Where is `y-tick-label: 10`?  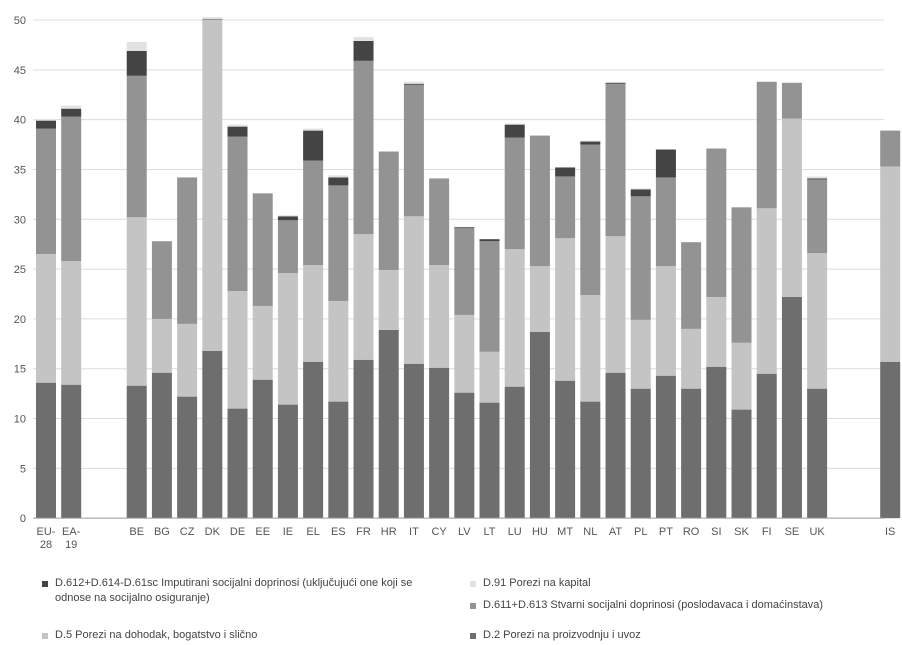
y-tick-label: 10 is located at coordinates (20, 420).